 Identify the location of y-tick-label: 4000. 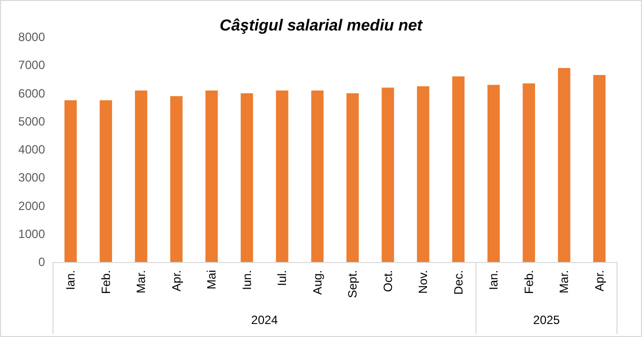
(32, 149).